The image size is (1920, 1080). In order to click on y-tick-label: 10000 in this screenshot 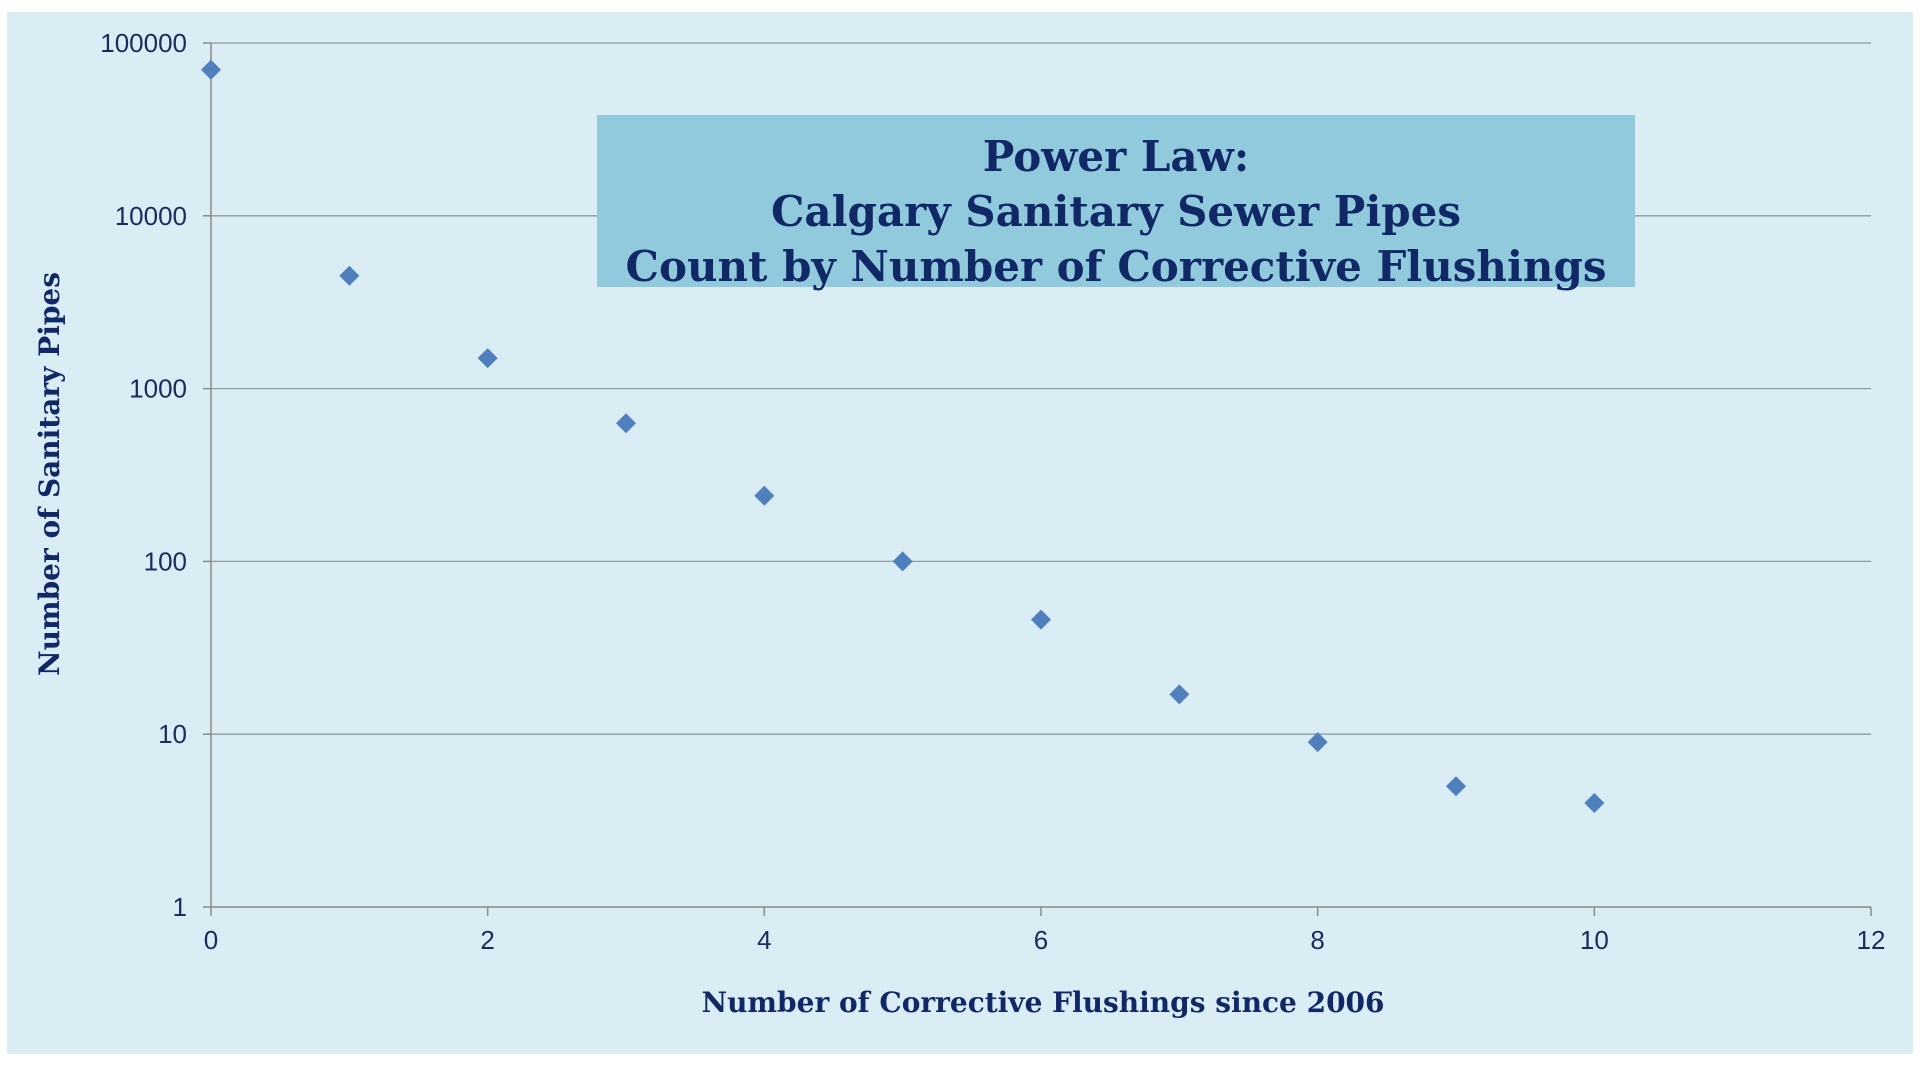, I will do `click(151, 216)`.